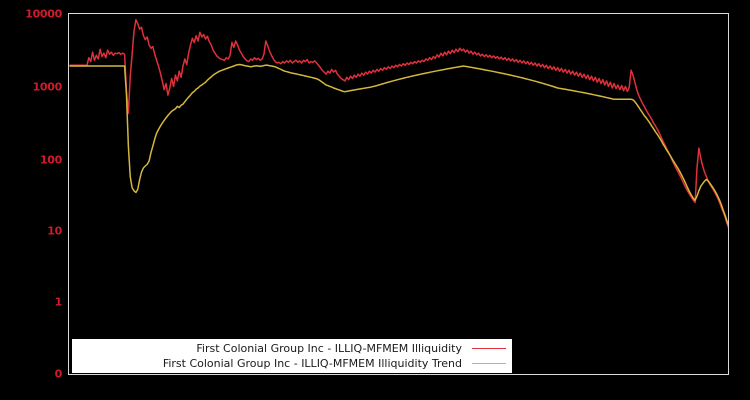 The image size is (750, 400). Describe the element at coordinates (489, 348) in the screenshot. I see `legend-swatch-illiquidity` at that location.